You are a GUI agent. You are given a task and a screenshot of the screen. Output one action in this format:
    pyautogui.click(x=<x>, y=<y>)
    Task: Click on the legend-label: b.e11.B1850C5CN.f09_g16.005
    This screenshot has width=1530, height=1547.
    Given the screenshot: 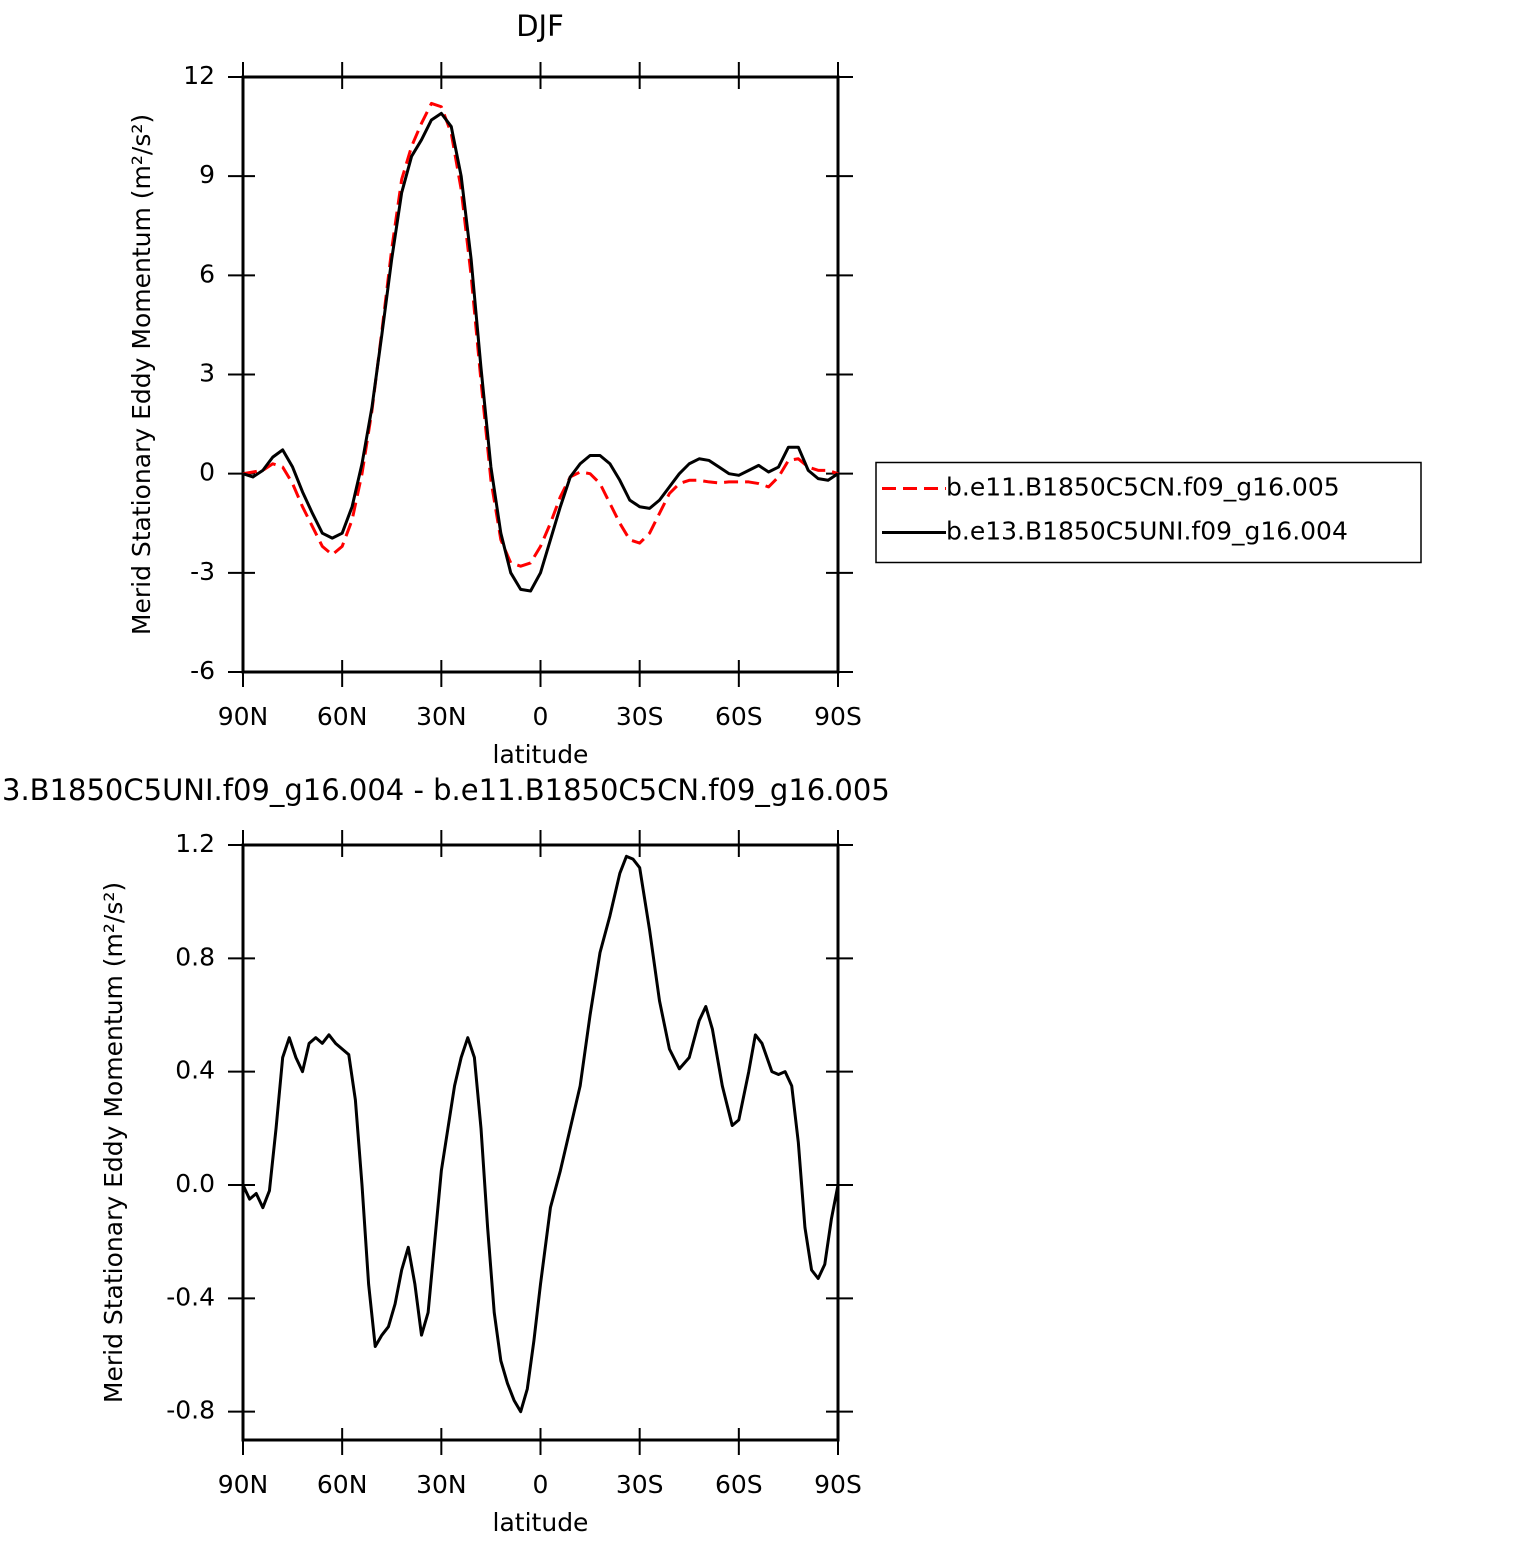 What is the action you would take?
    pyautogui.click(x=1143, y=487)
    